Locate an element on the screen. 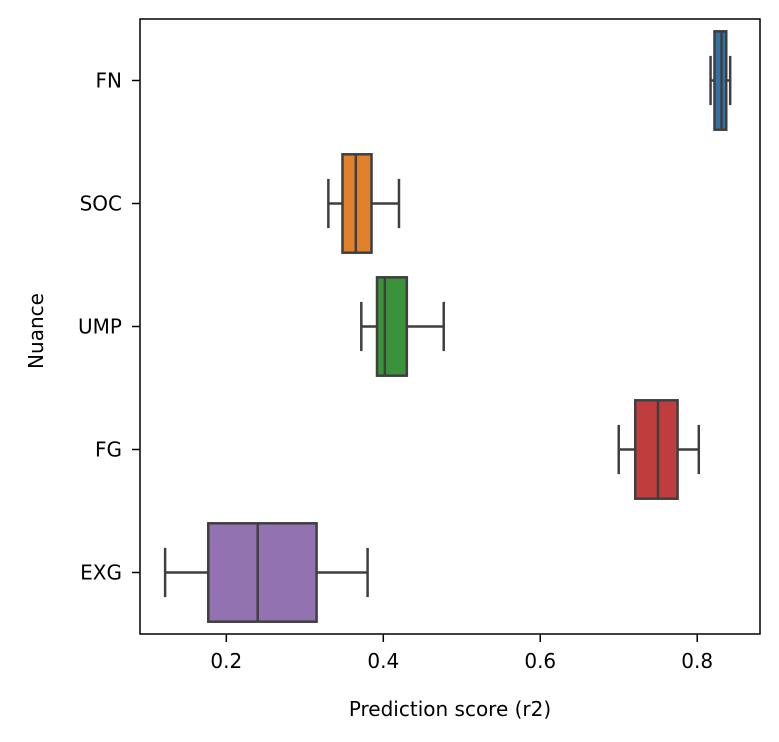 The width and height of the screenshot is (779, 742). box-group-exg is located at coordinates (266, 572).